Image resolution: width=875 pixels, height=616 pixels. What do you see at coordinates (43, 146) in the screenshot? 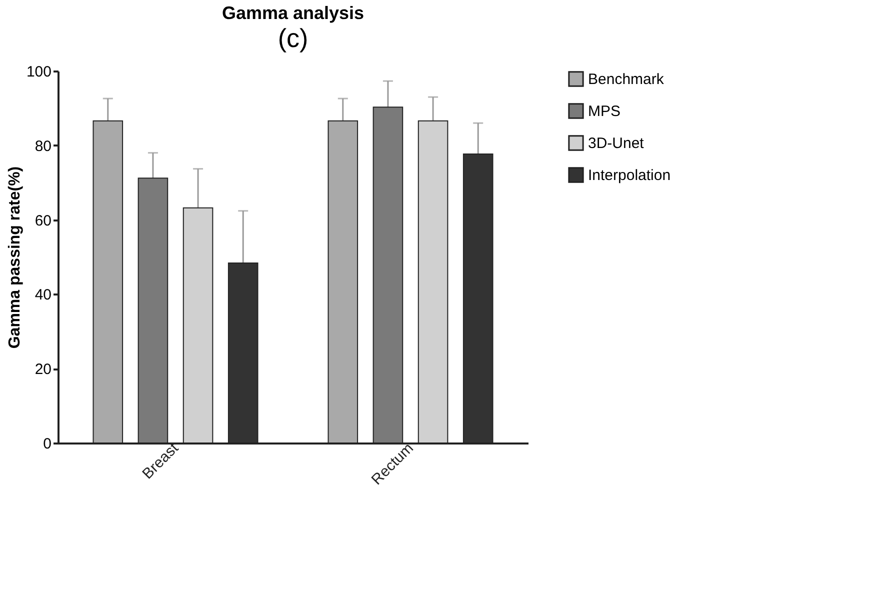
I see `y-tick-label: 80` at bounding box center [43, 146].